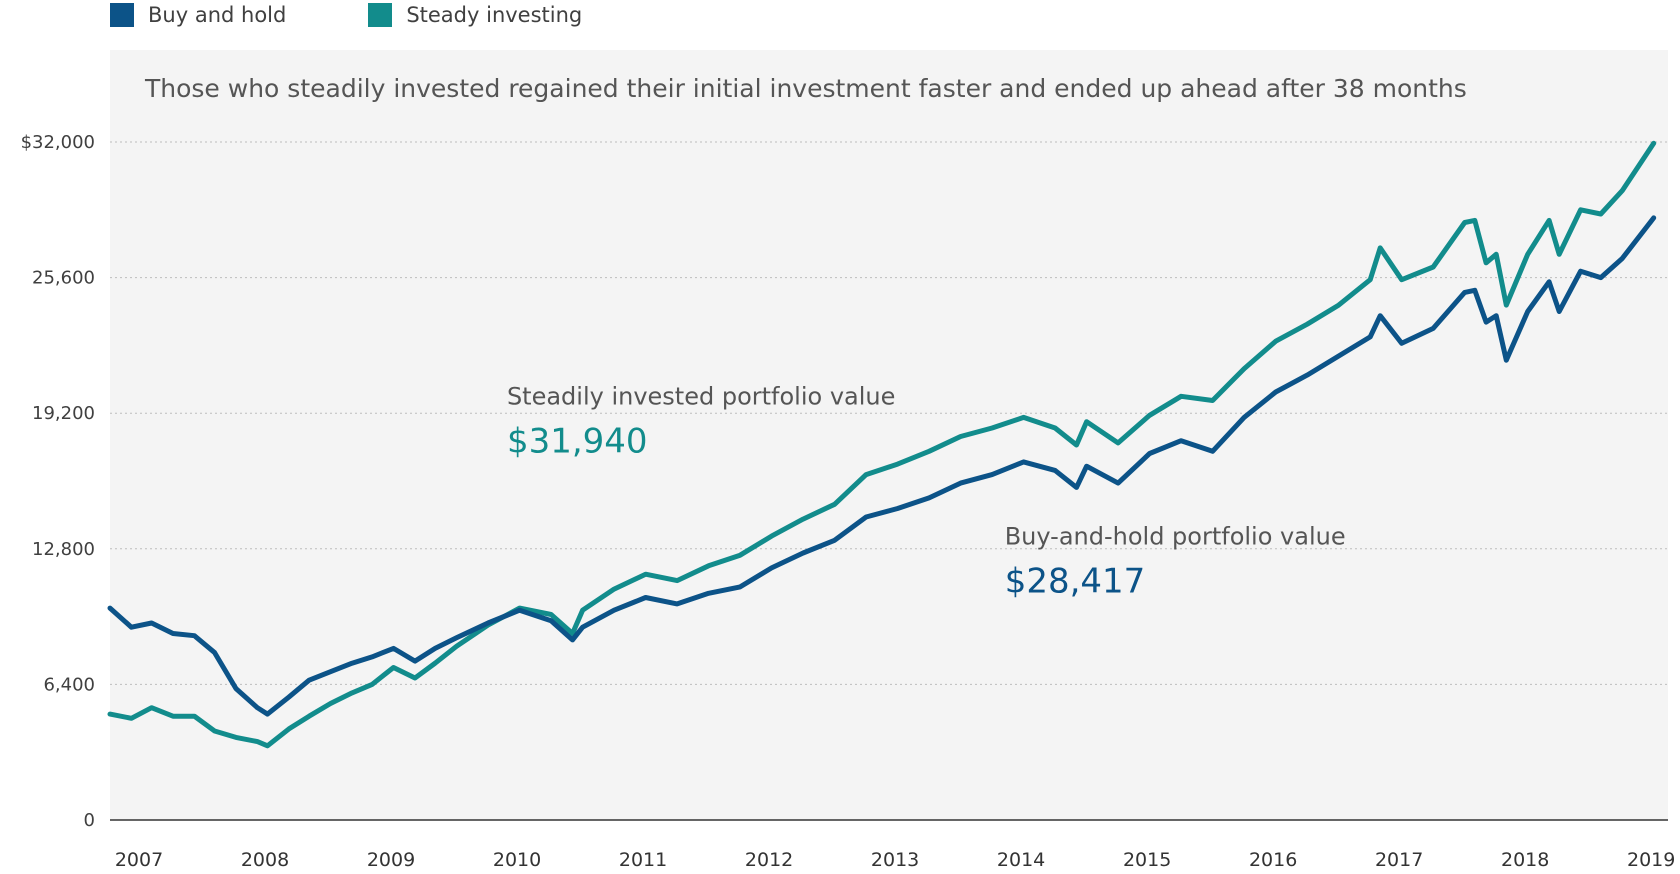 This screenshot has height=874, width=1680. I want to click on y-tick-label: 6,400, so click(69, 684).